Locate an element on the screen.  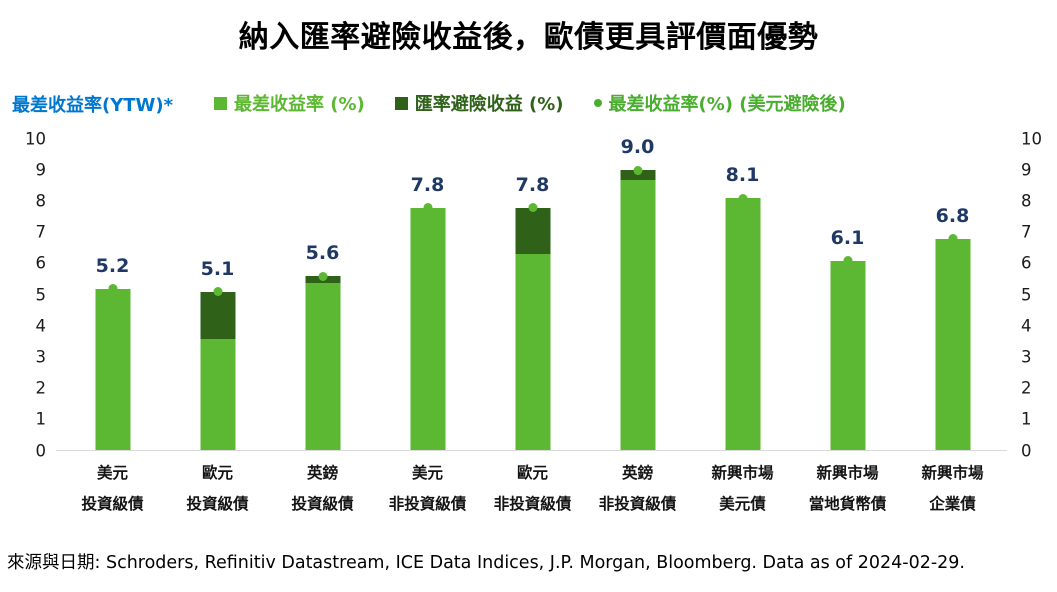
legend-square-dark-green-icon is located at coordinates (401, 103).